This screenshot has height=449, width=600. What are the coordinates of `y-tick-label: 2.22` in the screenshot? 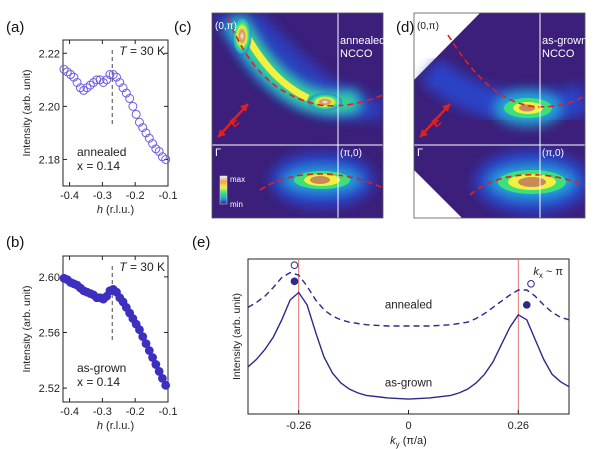 It's located at (49, 54).